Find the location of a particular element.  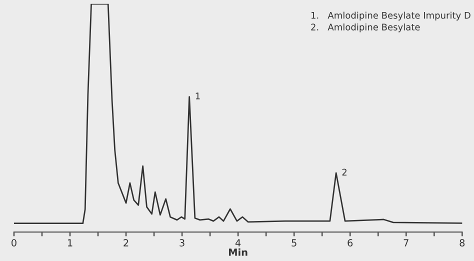

x-axis-title: Min is located at coordinates (238, 252).